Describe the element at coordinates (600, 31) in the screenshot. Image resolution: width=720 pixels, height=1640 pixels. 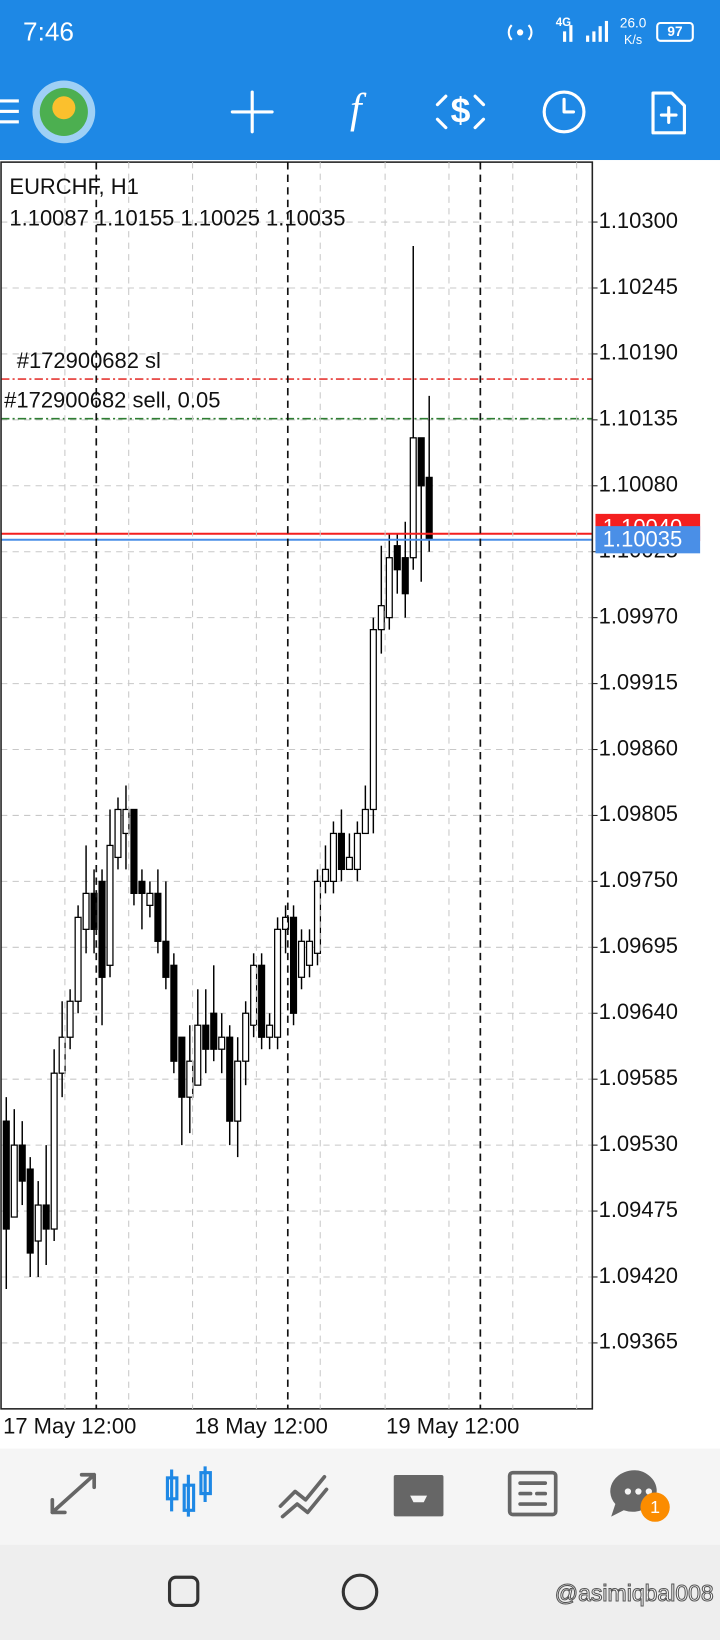
I see `status-icons` at that location.